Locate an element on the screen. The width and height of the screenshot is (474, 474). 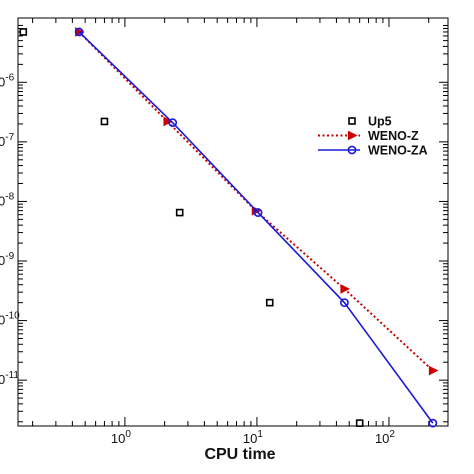
legend-label: Up5 is located at coordinates (380, 122).